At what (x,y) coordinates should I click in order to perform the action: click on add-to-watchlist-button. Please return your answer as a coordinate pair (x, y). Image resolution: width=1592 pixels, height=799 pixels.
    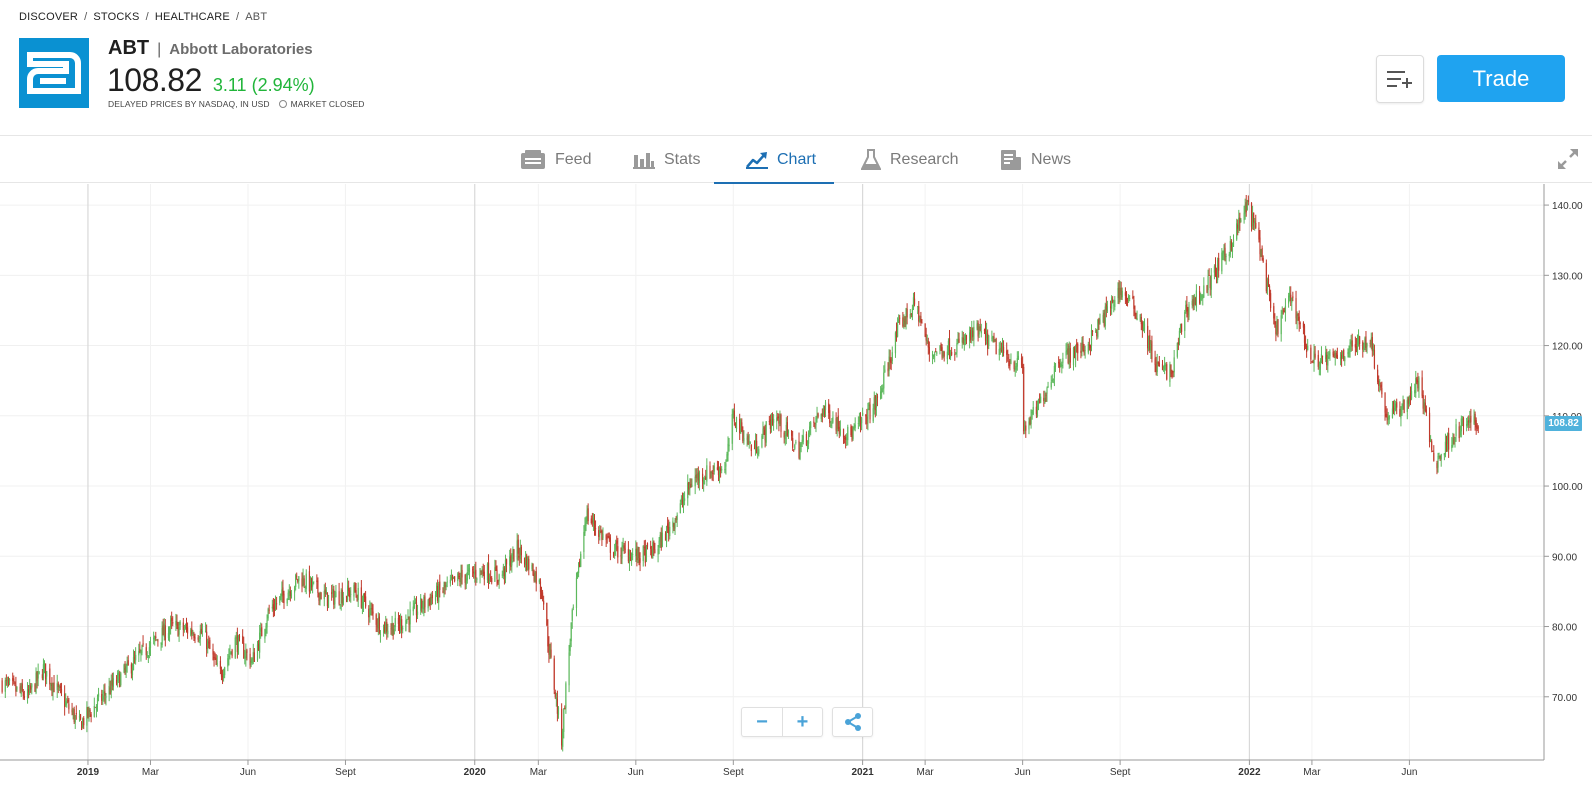
    Looking at the image, I should click on (1400, 79).